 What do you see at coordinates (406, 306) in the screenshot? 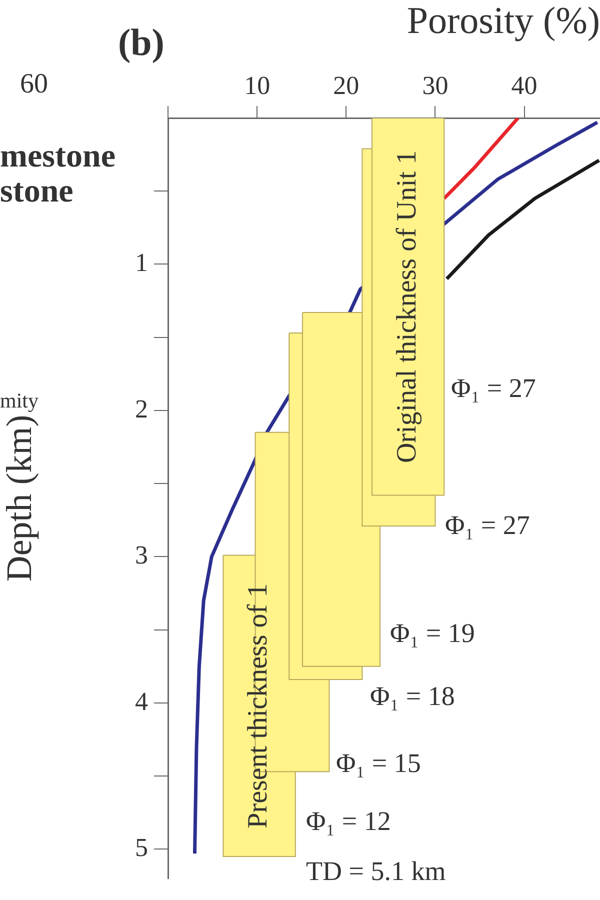
I see `series-label: Original thickness of Unit 1` at bounding box center [406, 306].